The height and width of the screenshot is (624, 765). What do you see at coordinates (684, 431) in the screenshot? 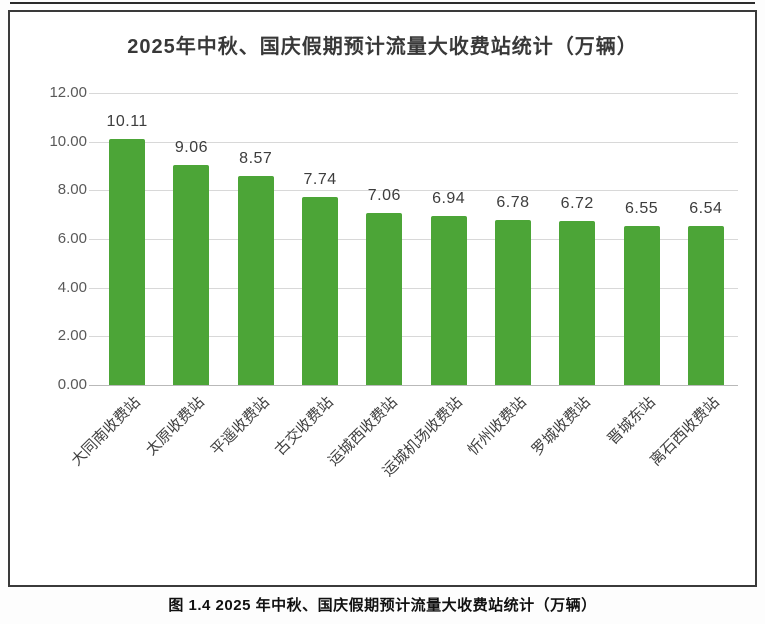
I see `x-axis-category-label: 离石西收费站` at bounding box center [684, 431].